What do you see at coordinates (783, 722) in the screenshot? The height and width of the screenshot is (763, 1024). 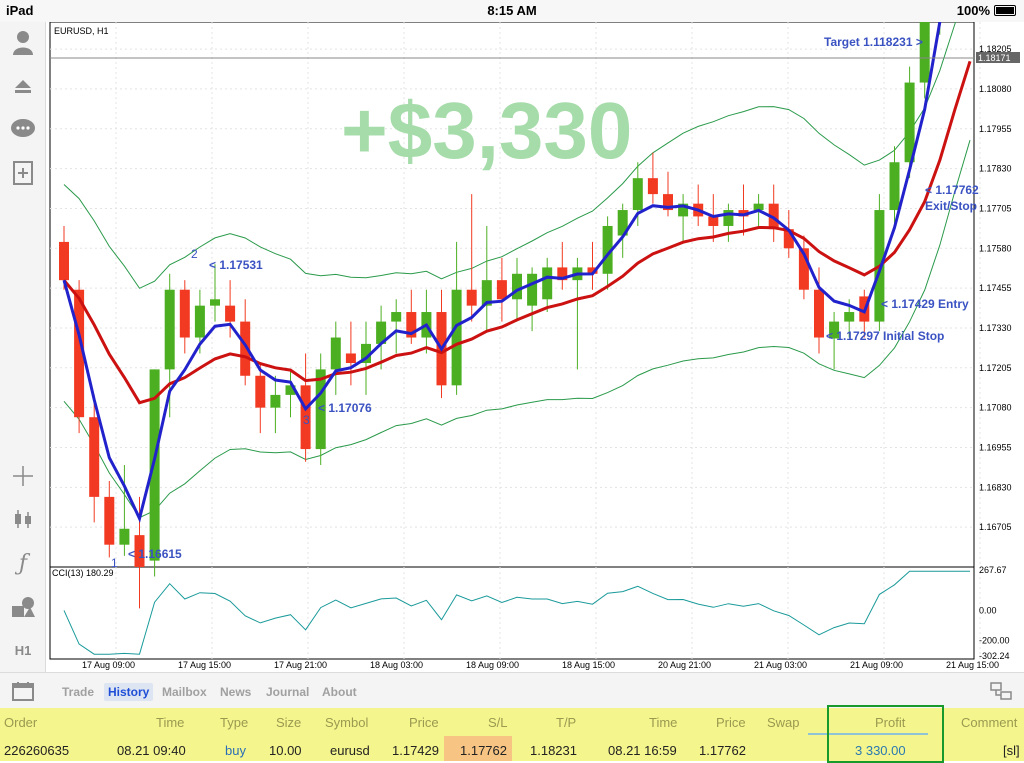 I see `col-swap: Swap` at bounding box center [783, 722].